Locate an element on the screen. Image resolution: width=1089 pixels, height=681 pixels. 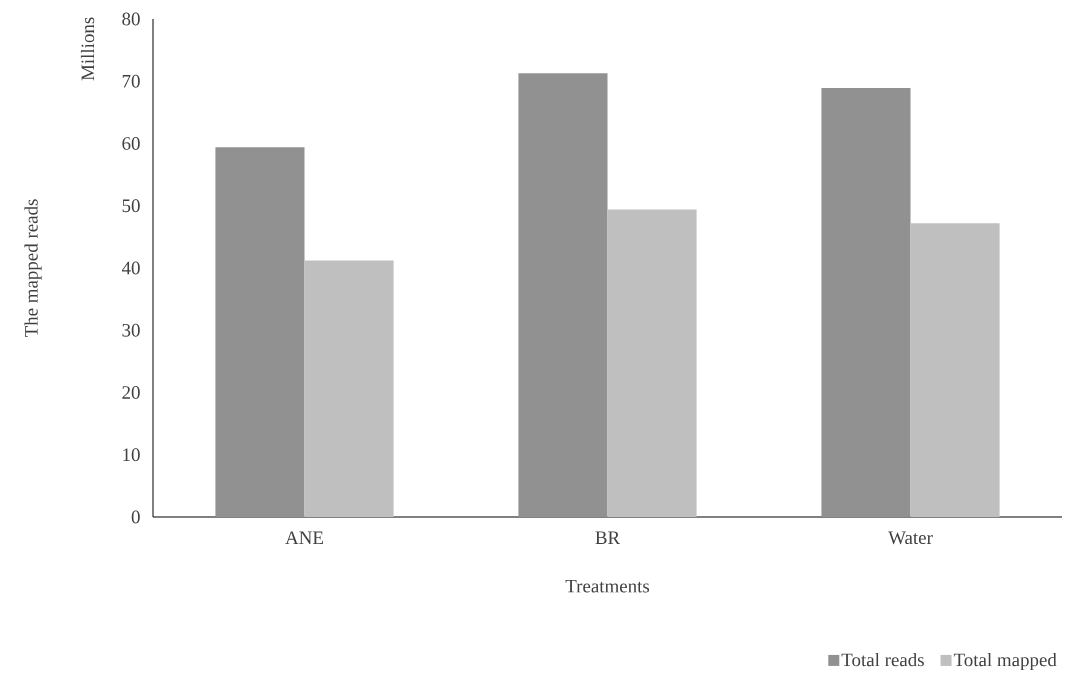
y-tick-label: 30 is located at coordinates (131, 330).